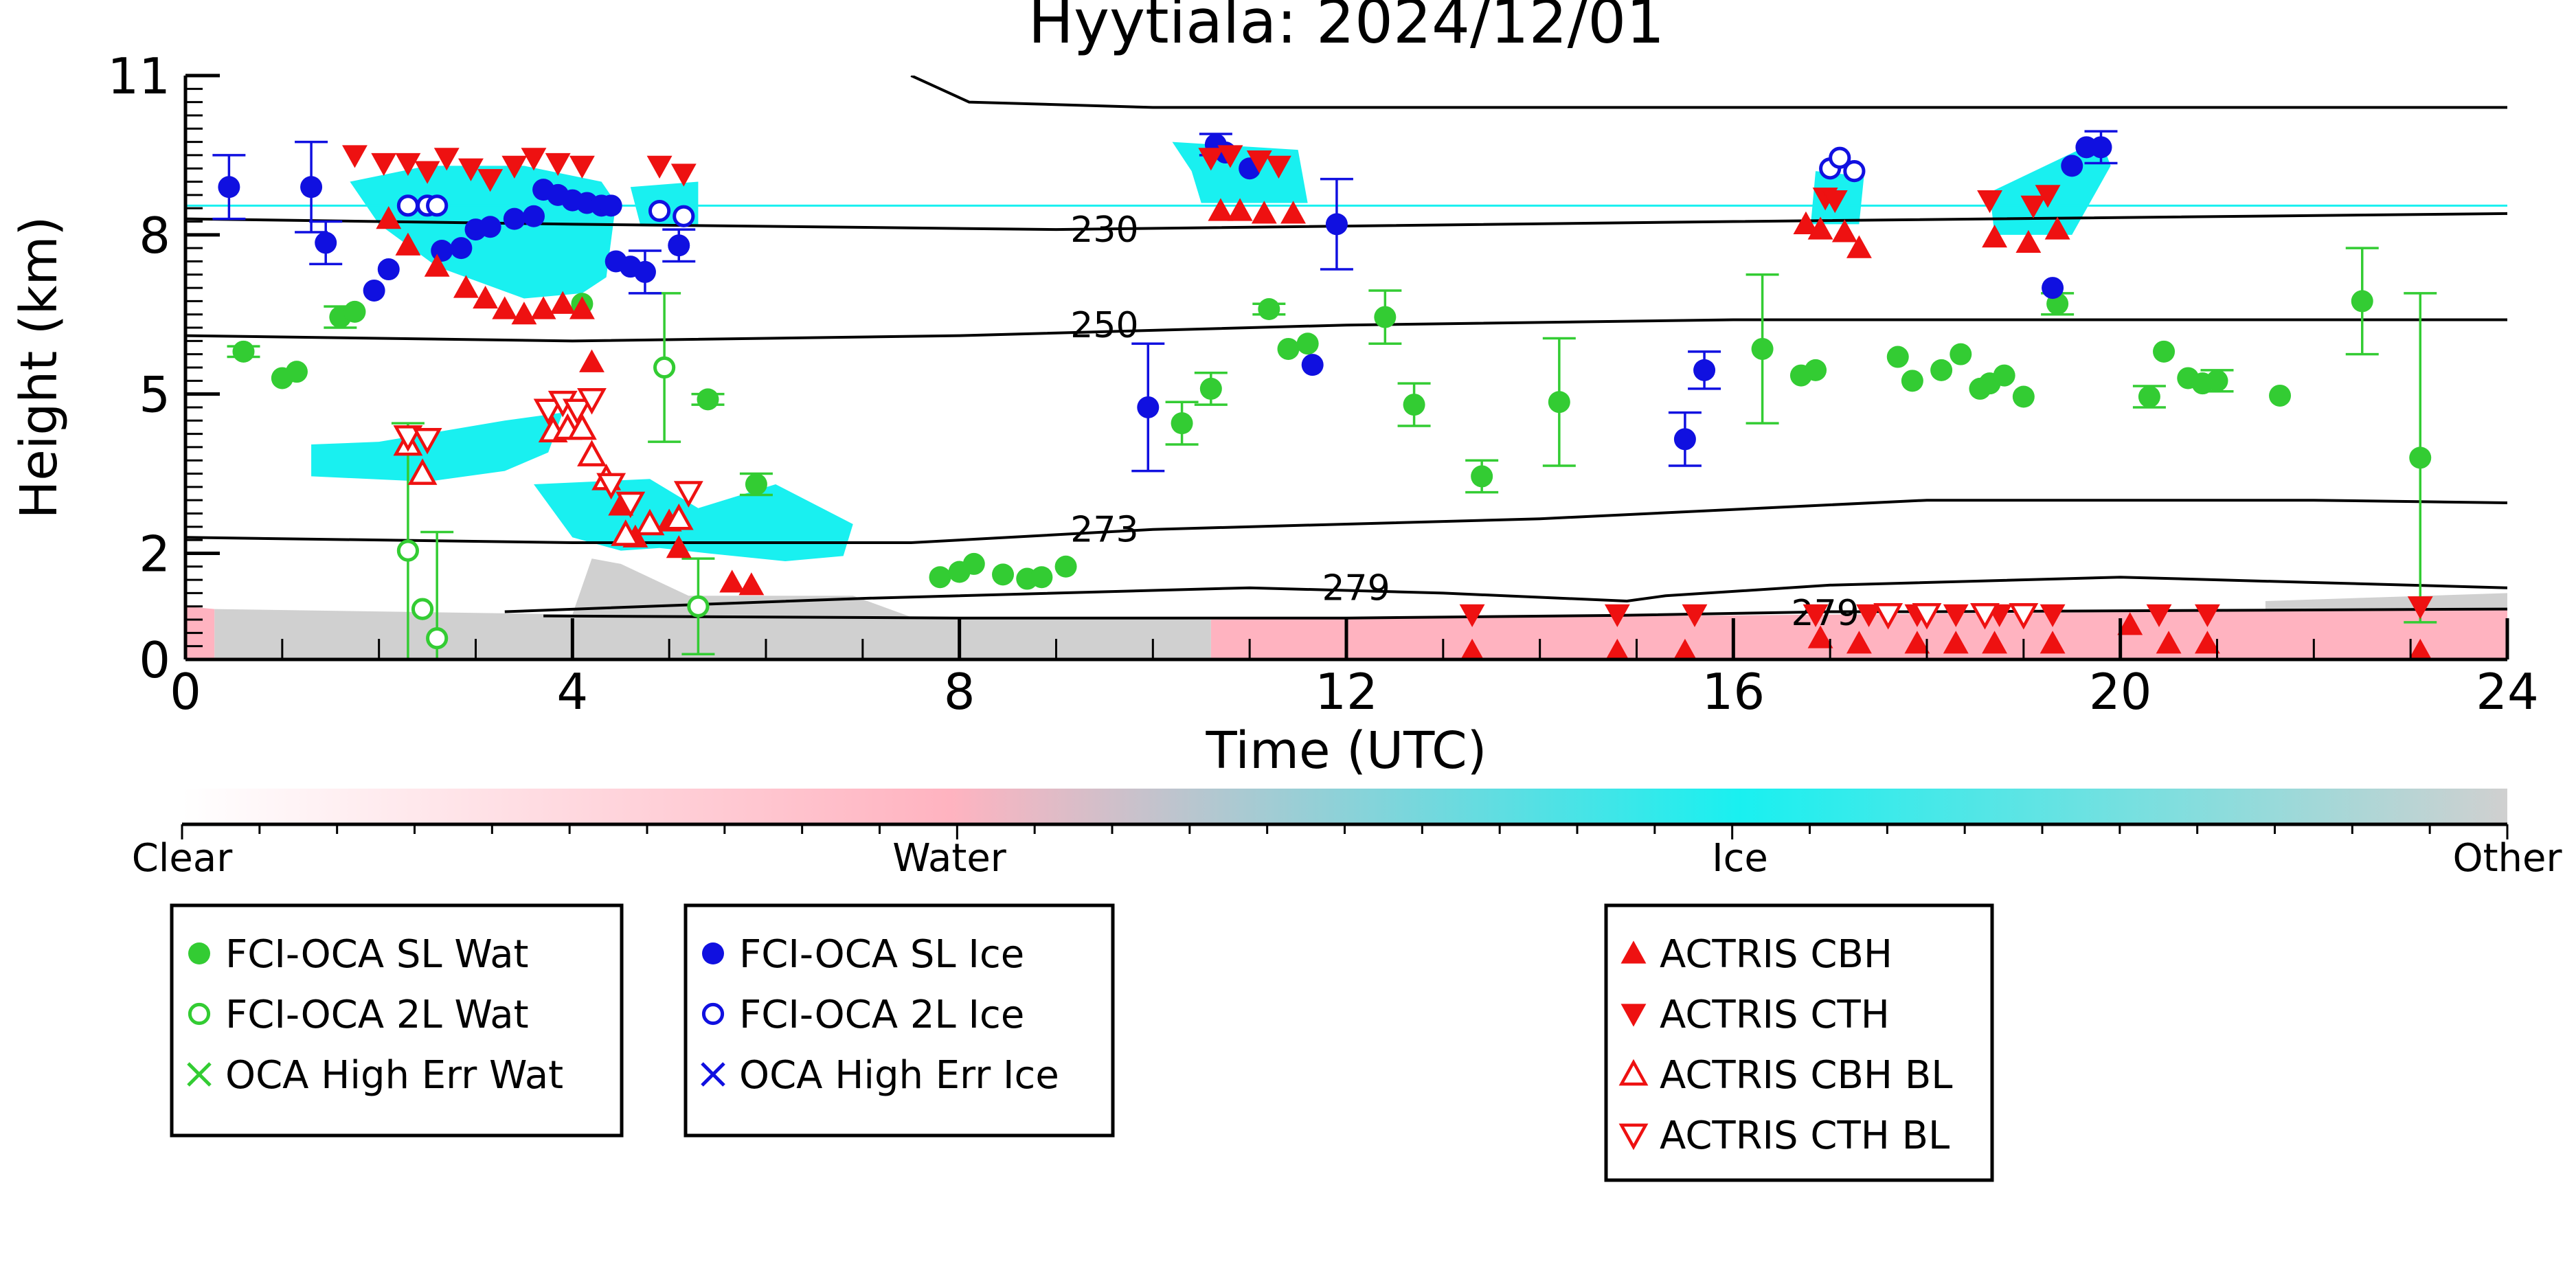  Describe the element at coordinates (1346, 28) in the screenshot. I see `chart-title: Hyytiala: 2024/12/01` at that location.